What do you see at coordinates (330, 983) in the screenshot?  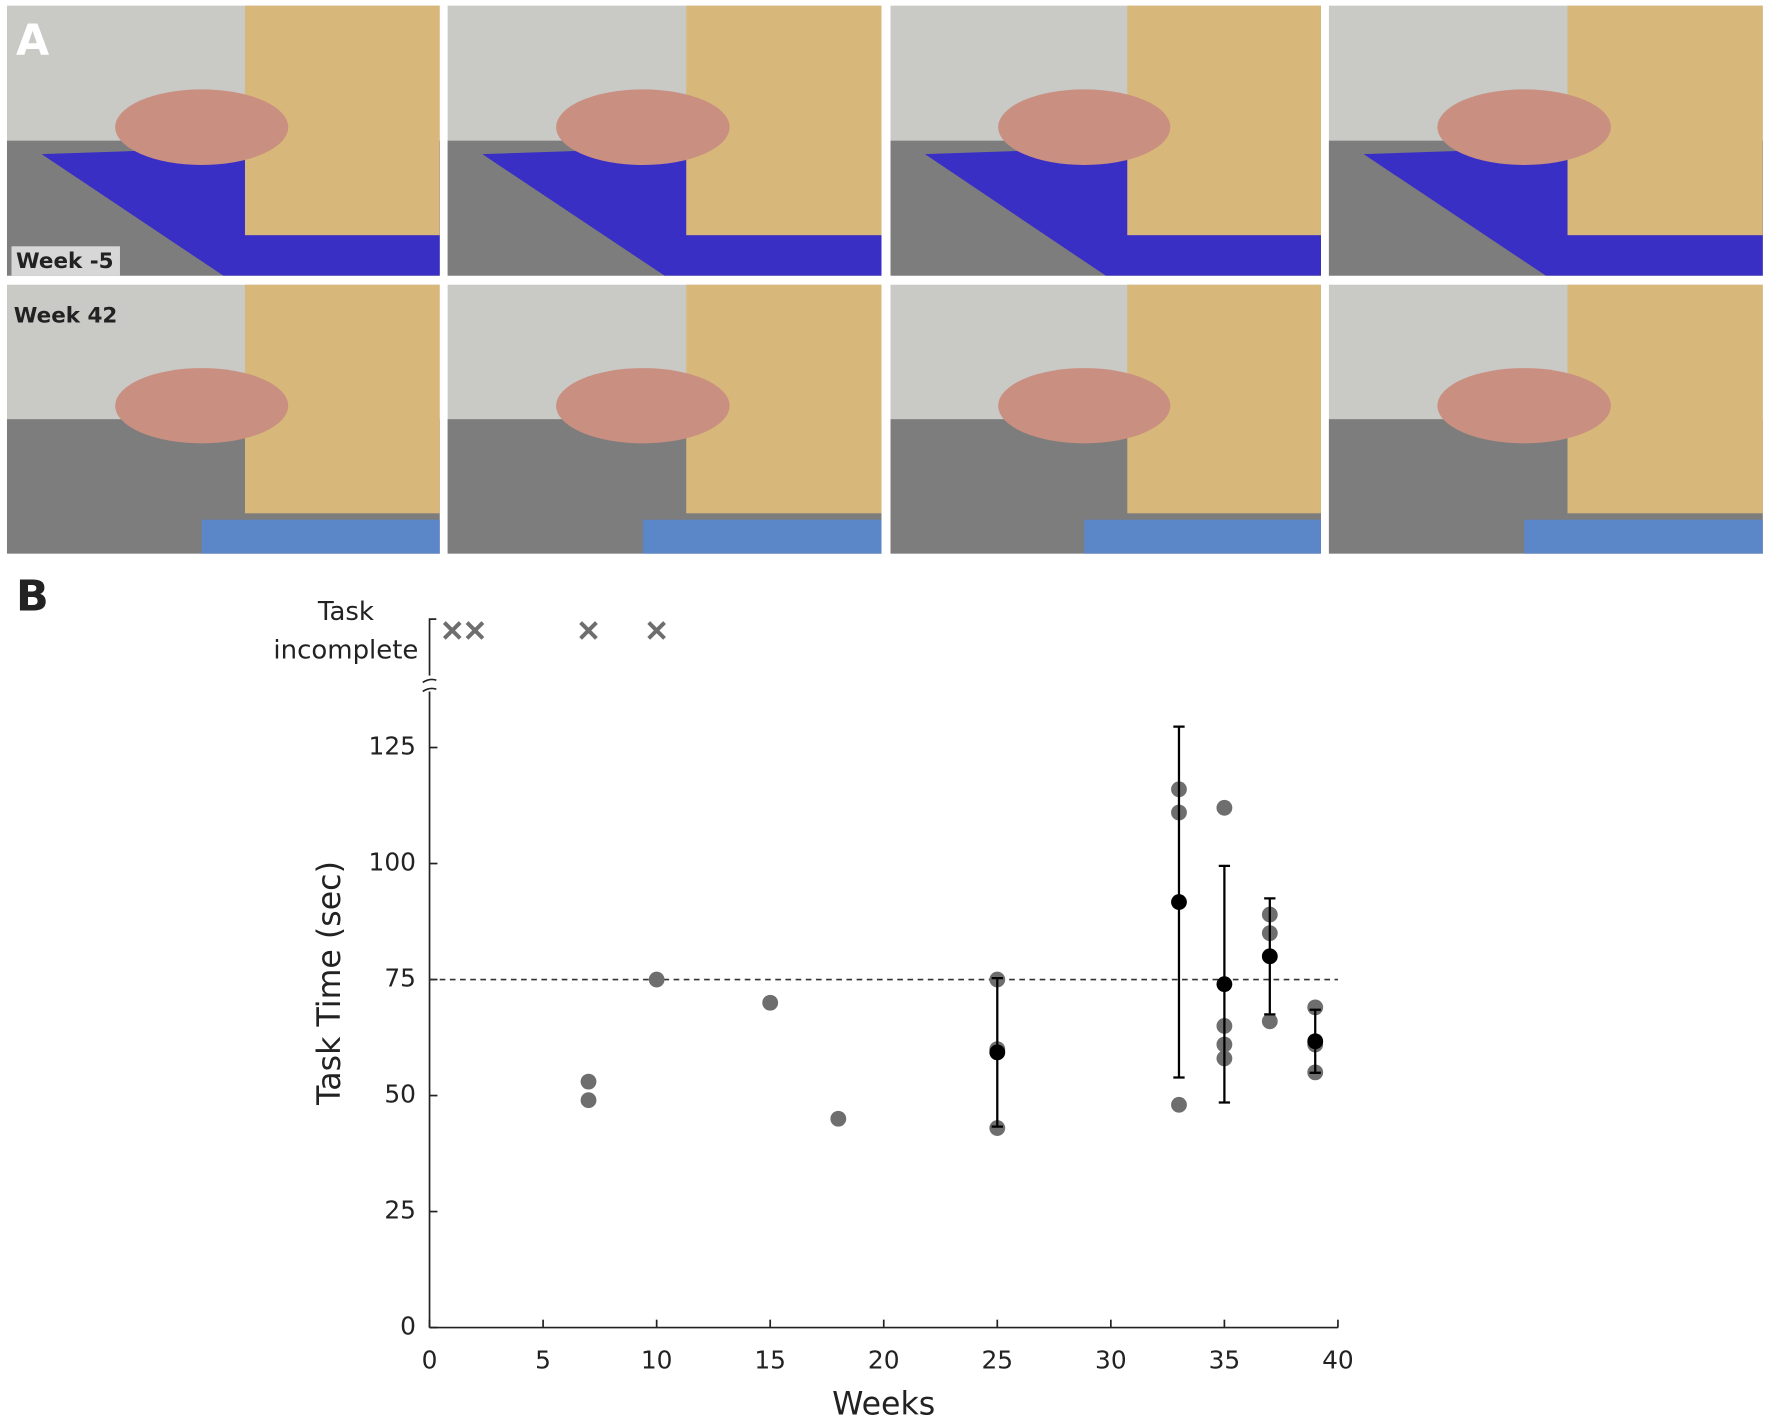 I see `y-axis-title: Task Time (sec)` at bounding box center [330, 983].